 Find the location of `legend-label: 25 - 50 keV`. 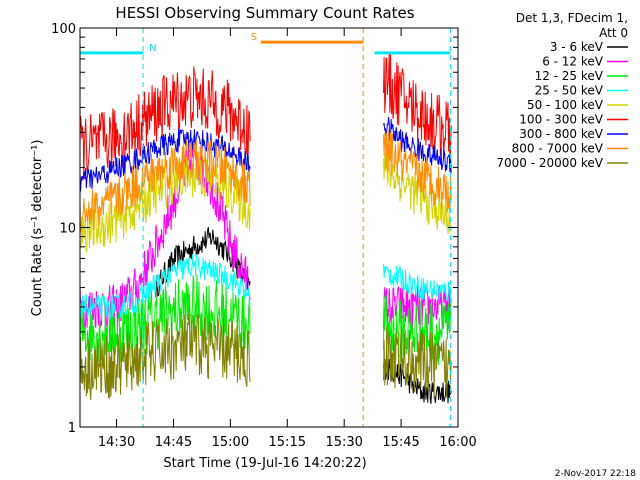

legend-label: 25 - 50 keV is located at coordinates (569, 91).